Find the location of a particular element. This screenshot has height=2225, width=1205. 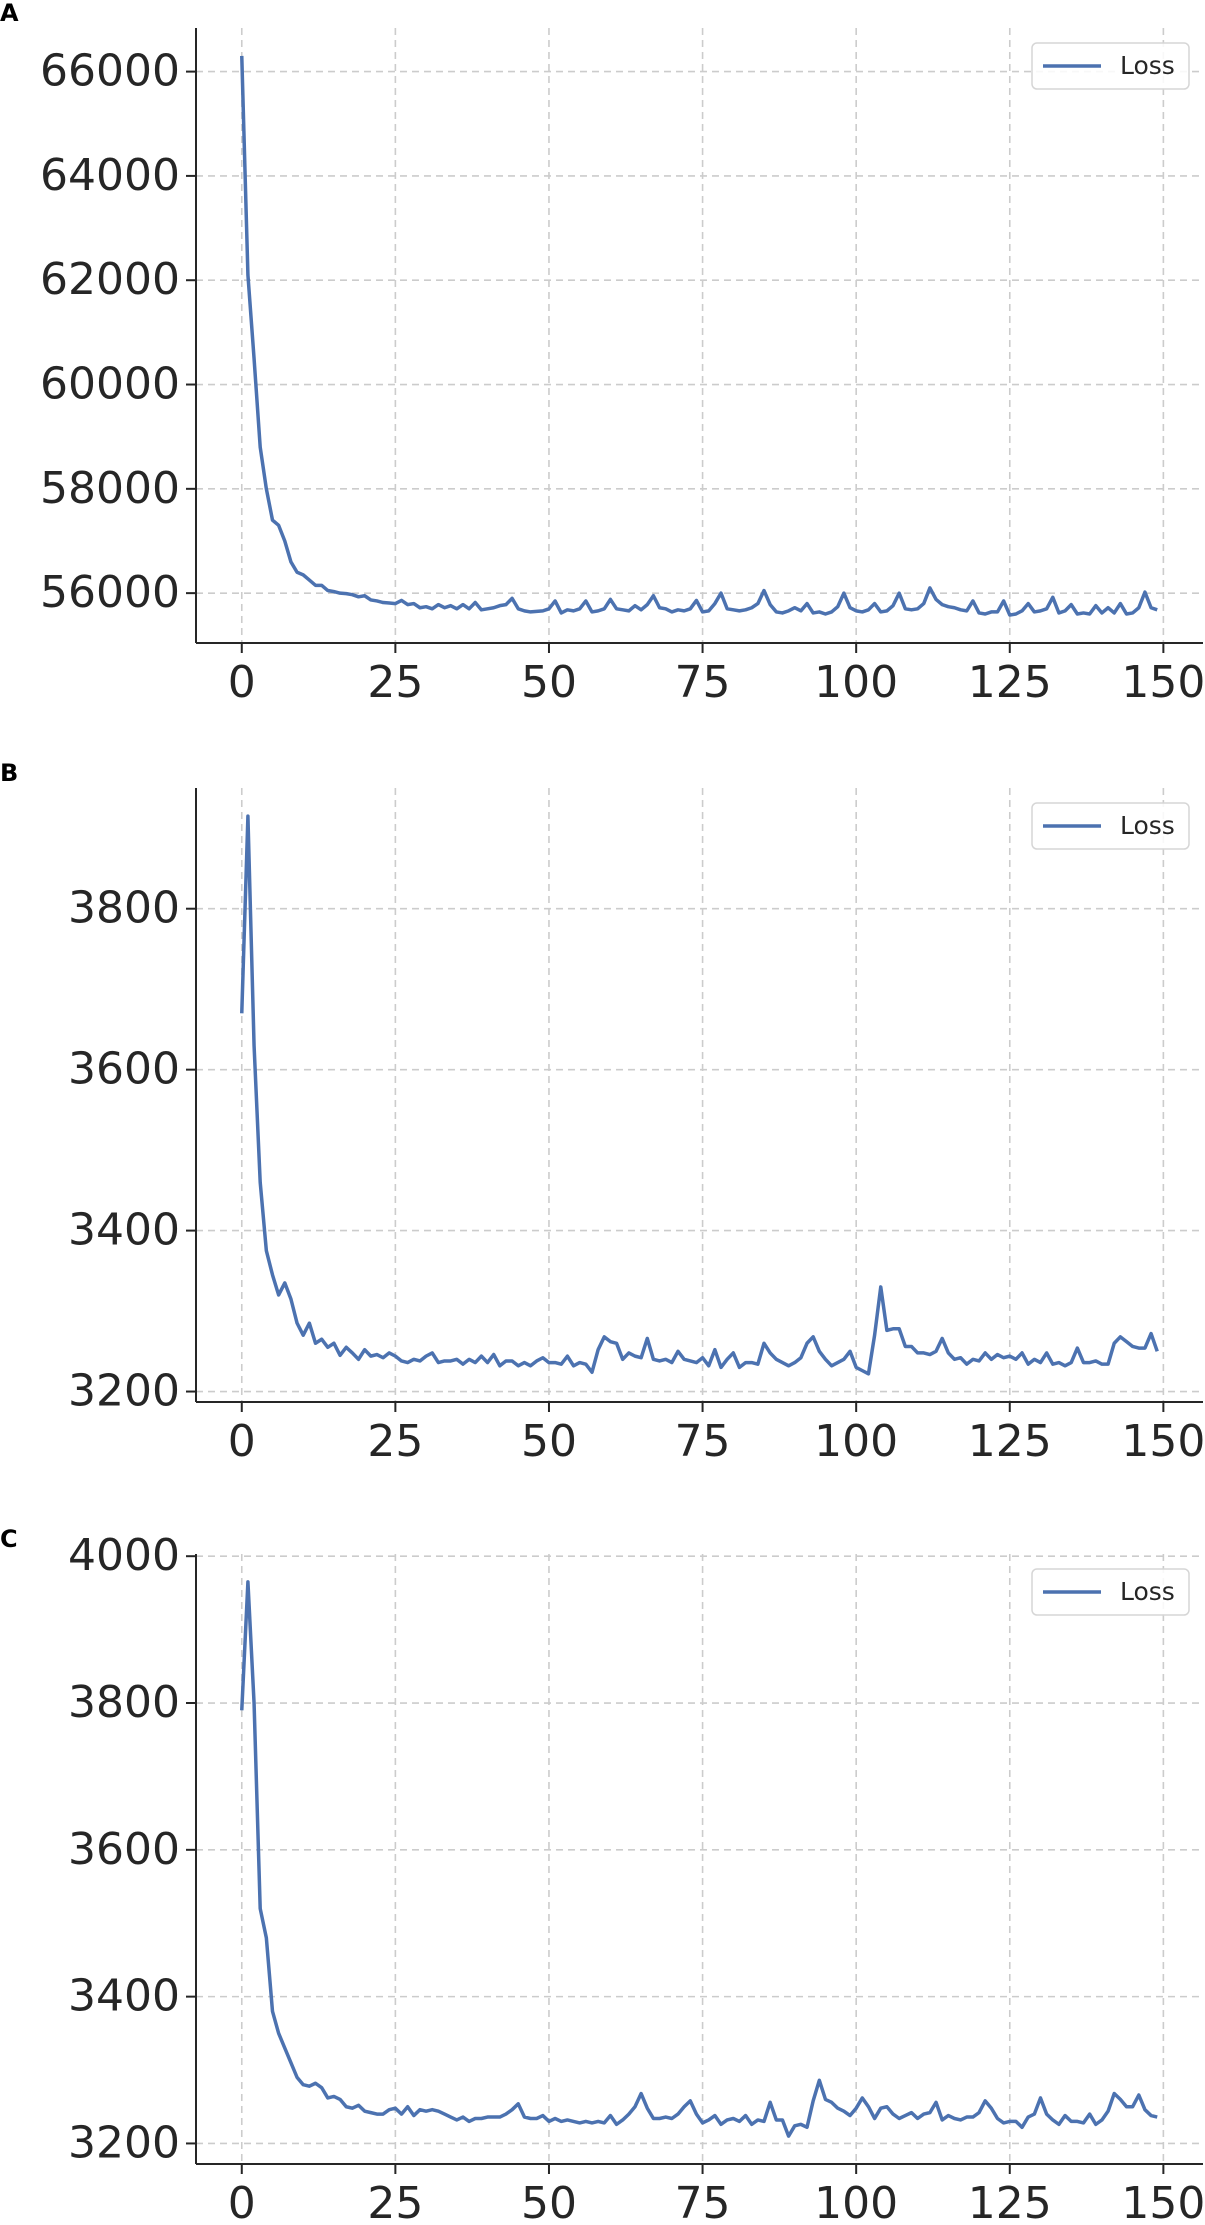

y-tick-label: 58000 is located at coordinates (110, 488).